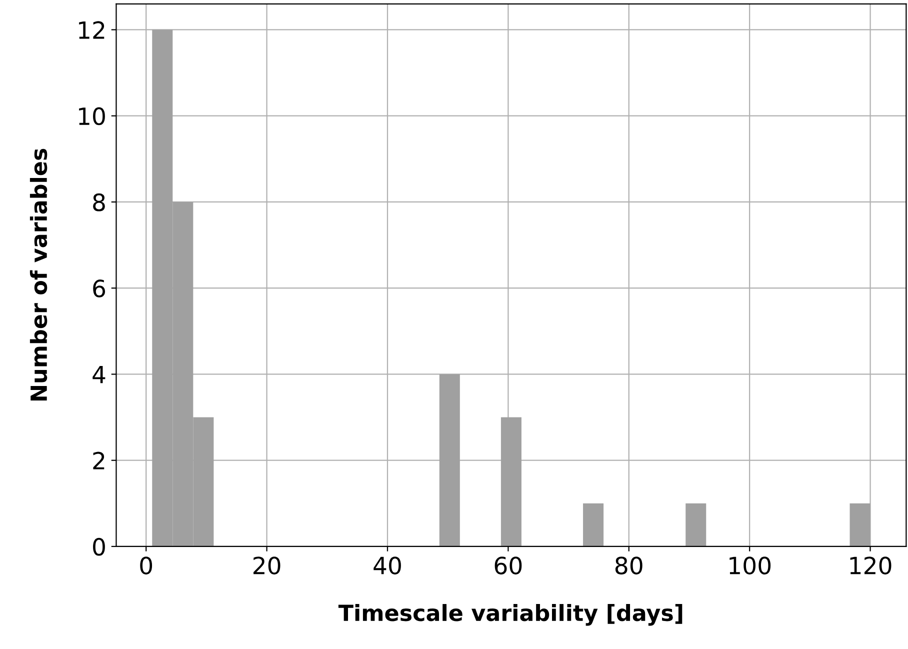  I want to click on y-tick-label: 4, so click(99, 375).